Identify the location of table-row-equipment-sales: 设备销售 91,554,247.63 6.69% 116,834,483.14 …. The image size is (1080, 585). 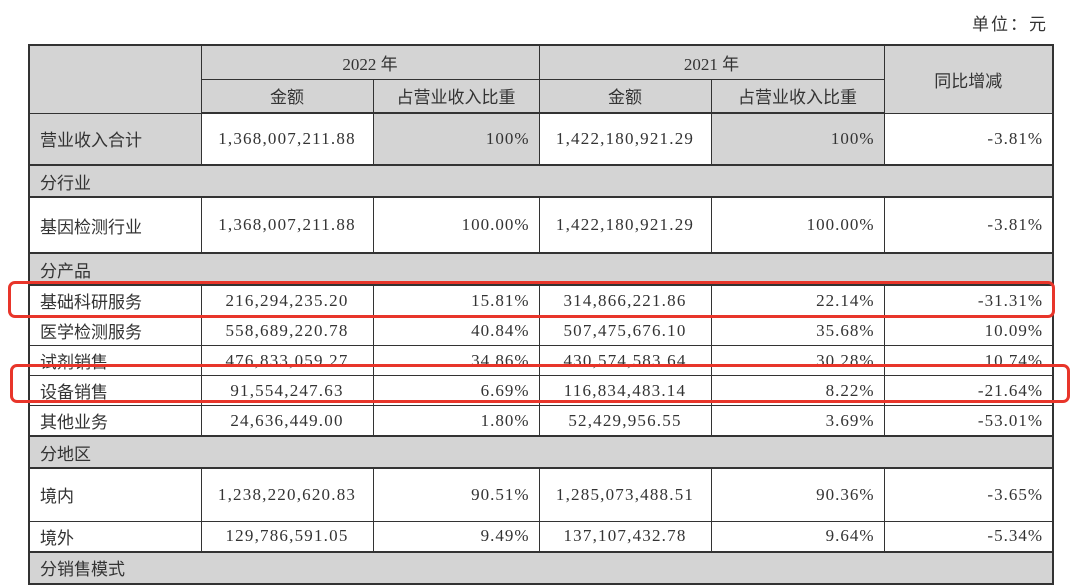
(541, 390).